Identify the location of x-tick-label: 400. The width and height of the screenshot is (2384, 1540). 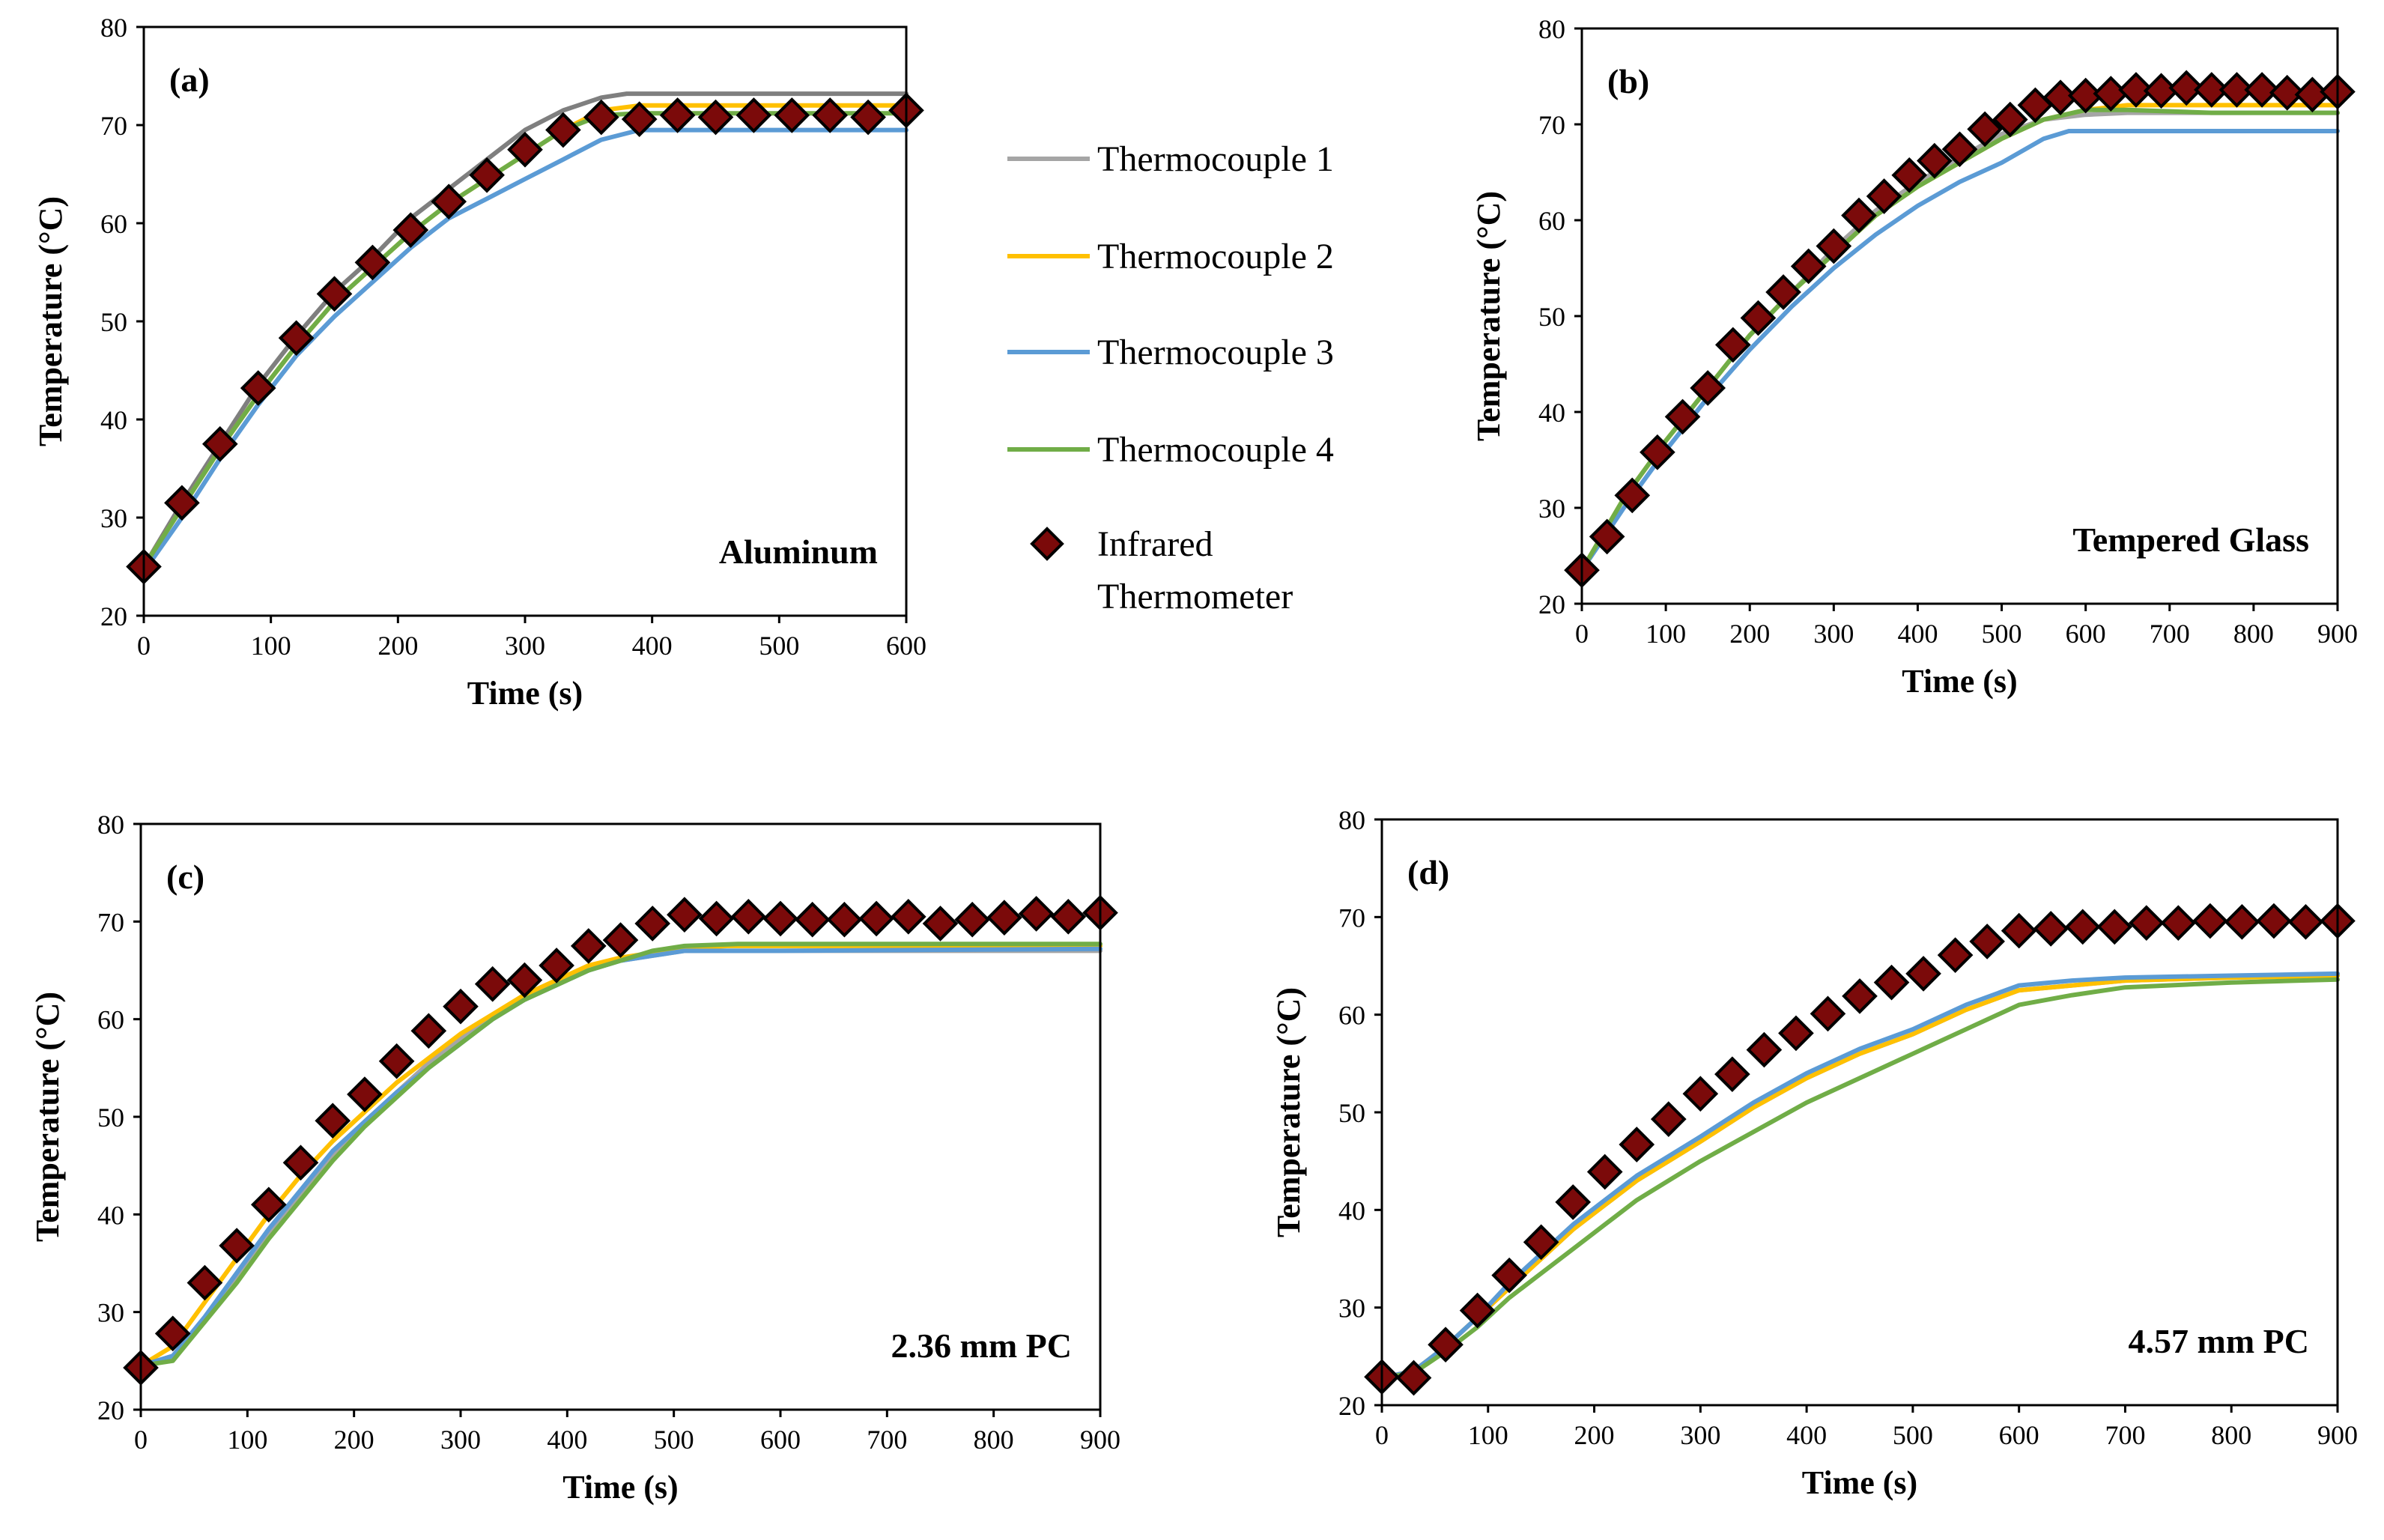
(1806, 1435).